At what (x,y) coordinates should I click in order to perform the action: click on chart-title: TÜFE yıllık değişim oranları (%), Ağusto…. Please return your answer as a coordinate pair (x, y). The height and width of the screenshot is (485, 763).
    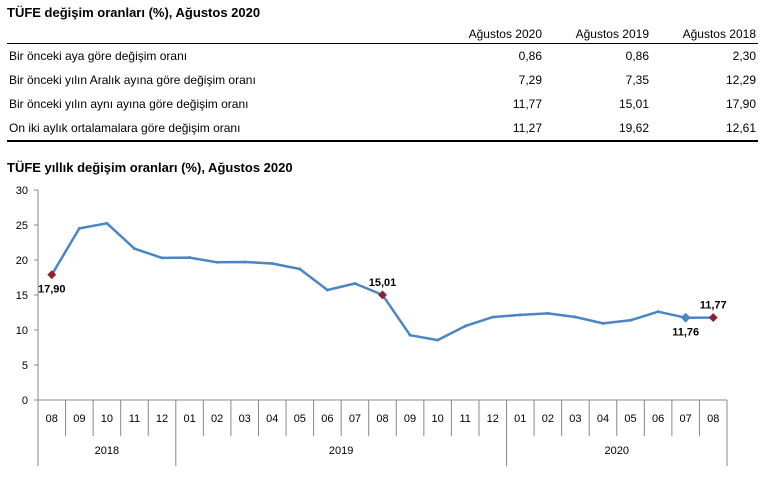
    Looking at the image, I should click on (150, 167).